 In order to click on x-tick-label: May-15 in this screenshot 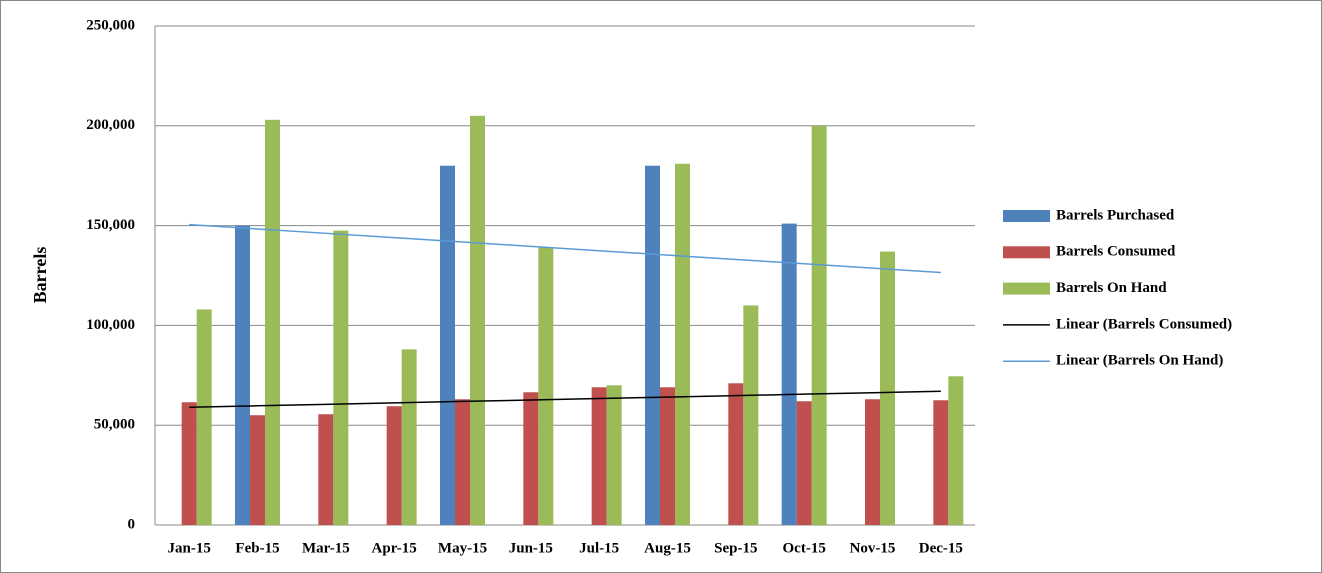, I will do `click(462, 548)`.